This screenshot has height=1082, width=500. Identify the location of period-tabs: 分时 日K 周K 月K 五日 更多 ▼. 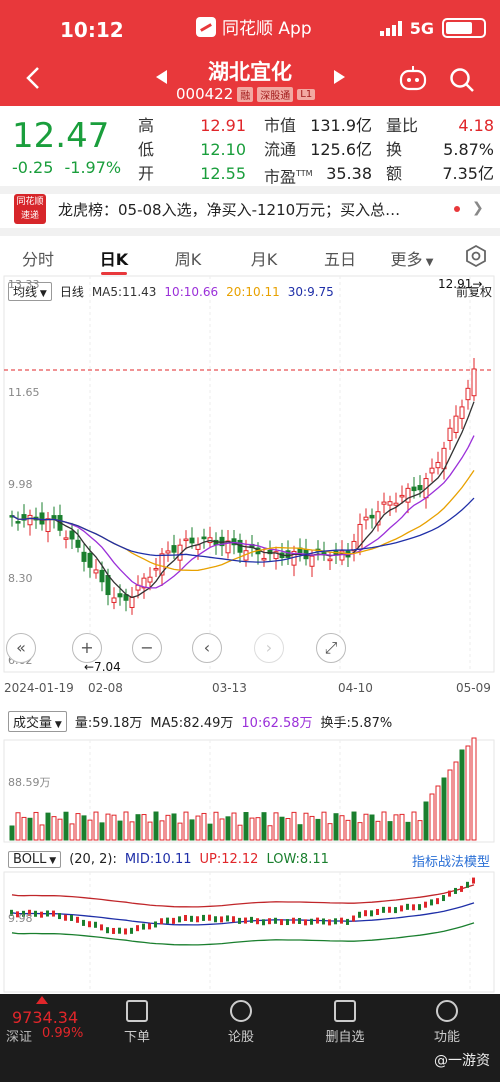
(250, 256).